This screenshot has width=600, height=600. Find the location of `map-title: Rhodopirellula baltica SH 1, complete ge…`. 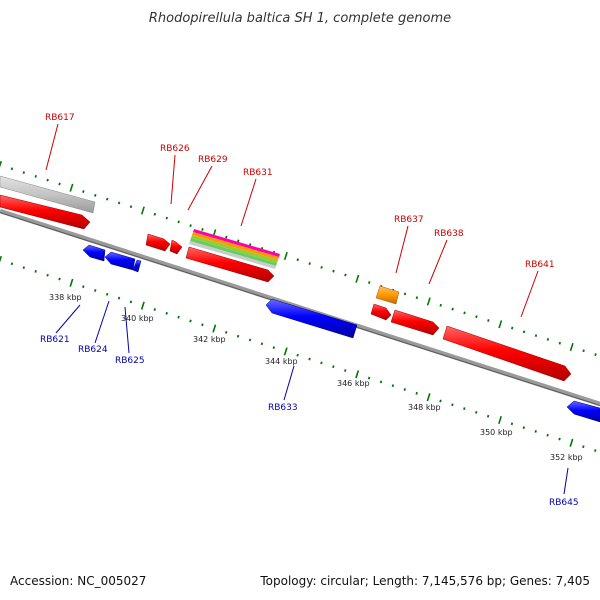

map-title: Rhodopirellula baltica SH 1, complete ge… is located at coordinates (300, 18).